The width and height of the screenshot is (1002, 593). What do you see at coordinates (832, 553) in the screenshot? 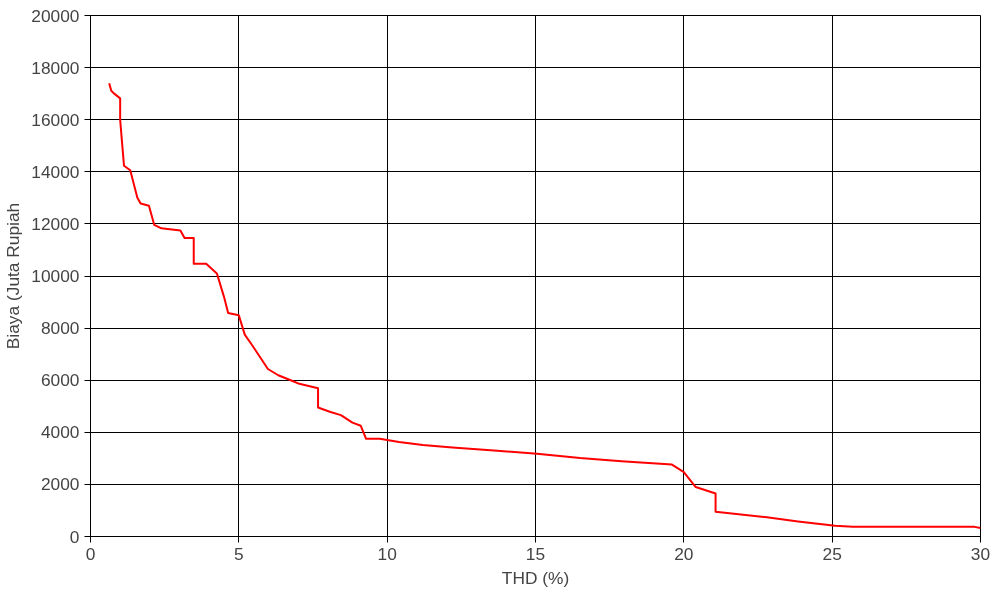
I see `x-tick-label: 25` at bounding box center [832, 553].